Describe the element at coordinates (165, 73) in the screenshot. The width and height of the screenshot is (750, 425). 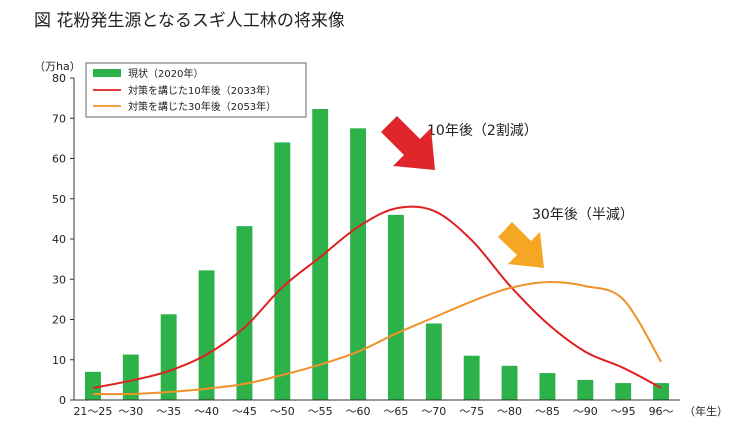
I see `legend-entry-bar: 現状（2020年）` at that location.